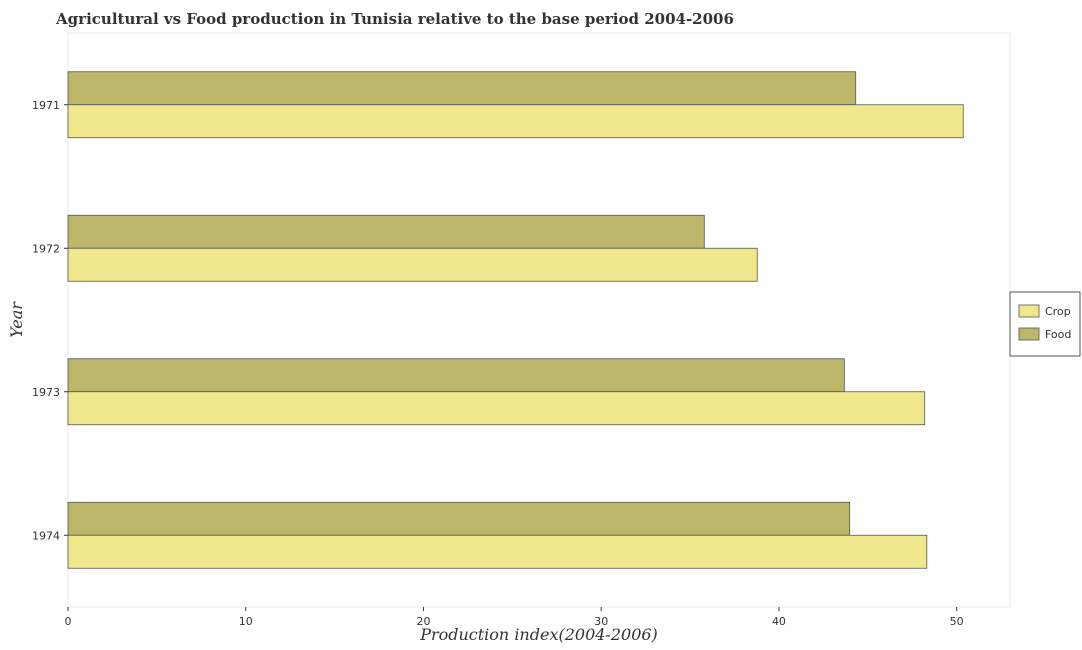 The image size is (1082, 650). What do you see at coordinates (46, 392) in the screenshot?
I see `y-tick-label: 1973` at bounding box center [46, 392].